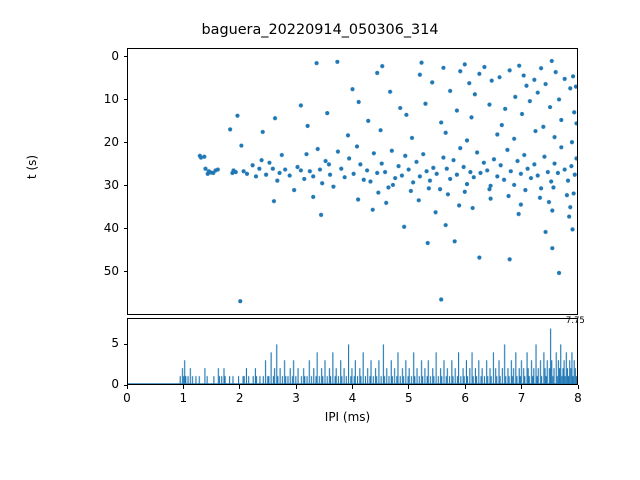 The width and height of the screenshot is (640, 480). What do you see at coordinates (239, 398) in the screenshot?
I see `x-tick-label: 2` at bounding box center [239, 398].